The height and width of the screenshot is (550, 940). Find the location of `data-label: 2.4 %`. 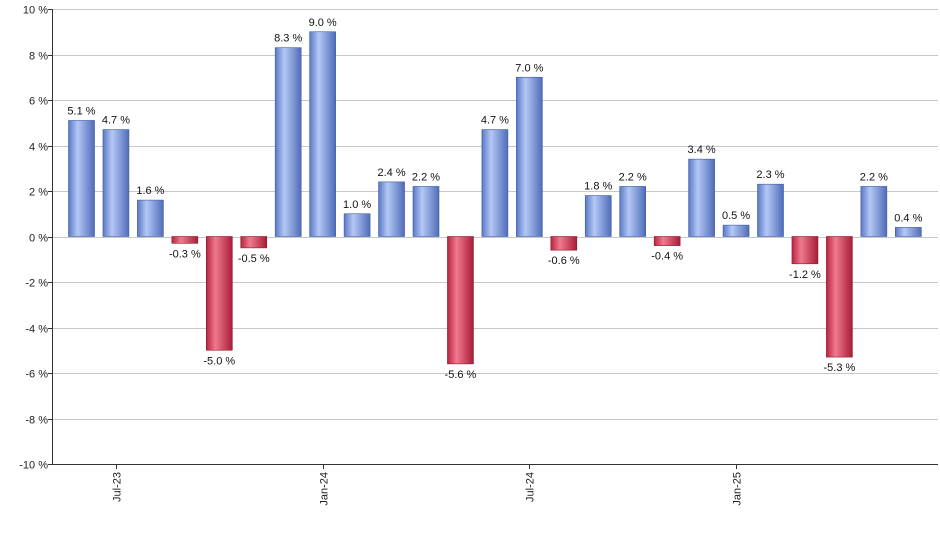

data-label: 2.4 % is located at coordinates (391, 173).